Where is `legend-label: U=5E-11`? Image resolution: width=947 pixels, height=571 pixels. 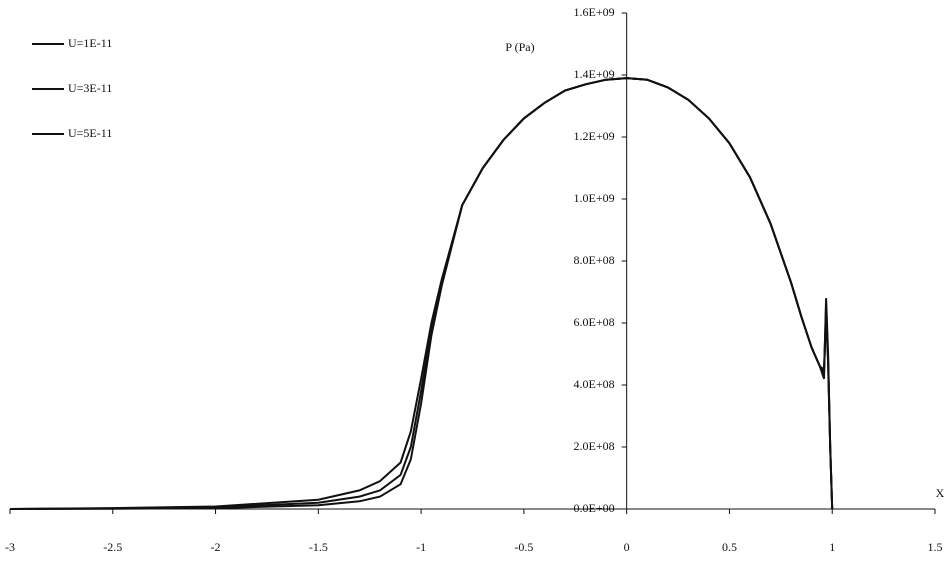
legend-label: U=5E-11 is located at coordinates (90, 133).